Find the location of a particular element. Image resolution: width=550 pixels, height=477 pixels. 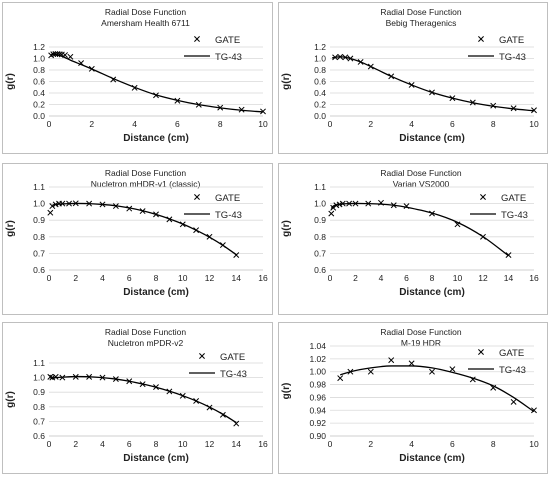

chart-subtitle: M-19 HDR is located at coordinates (421, 343).